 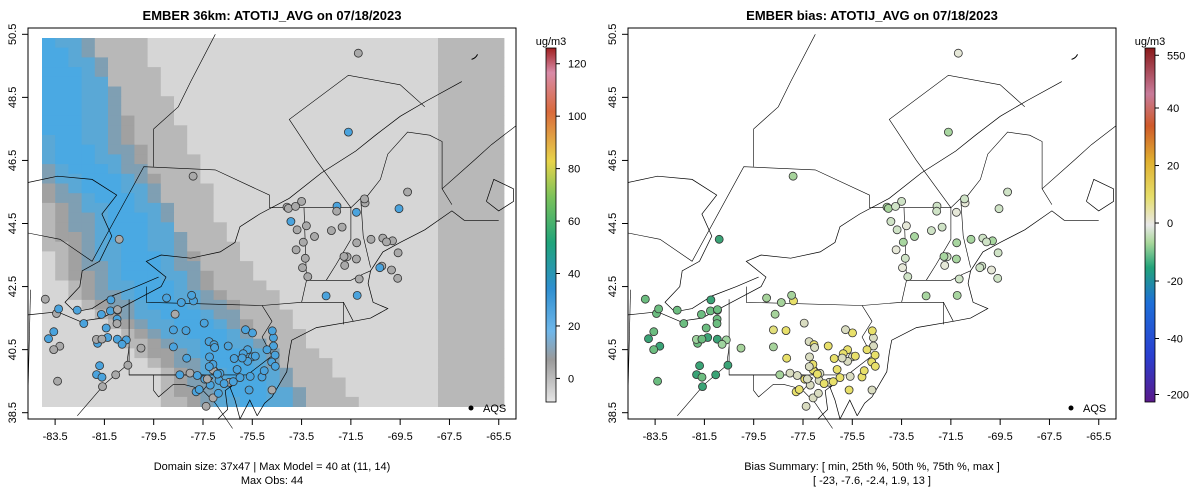 What do you see at coordinates (184, 100) in the screenshot?
I see `state-border` at bounding box center [184, 100].